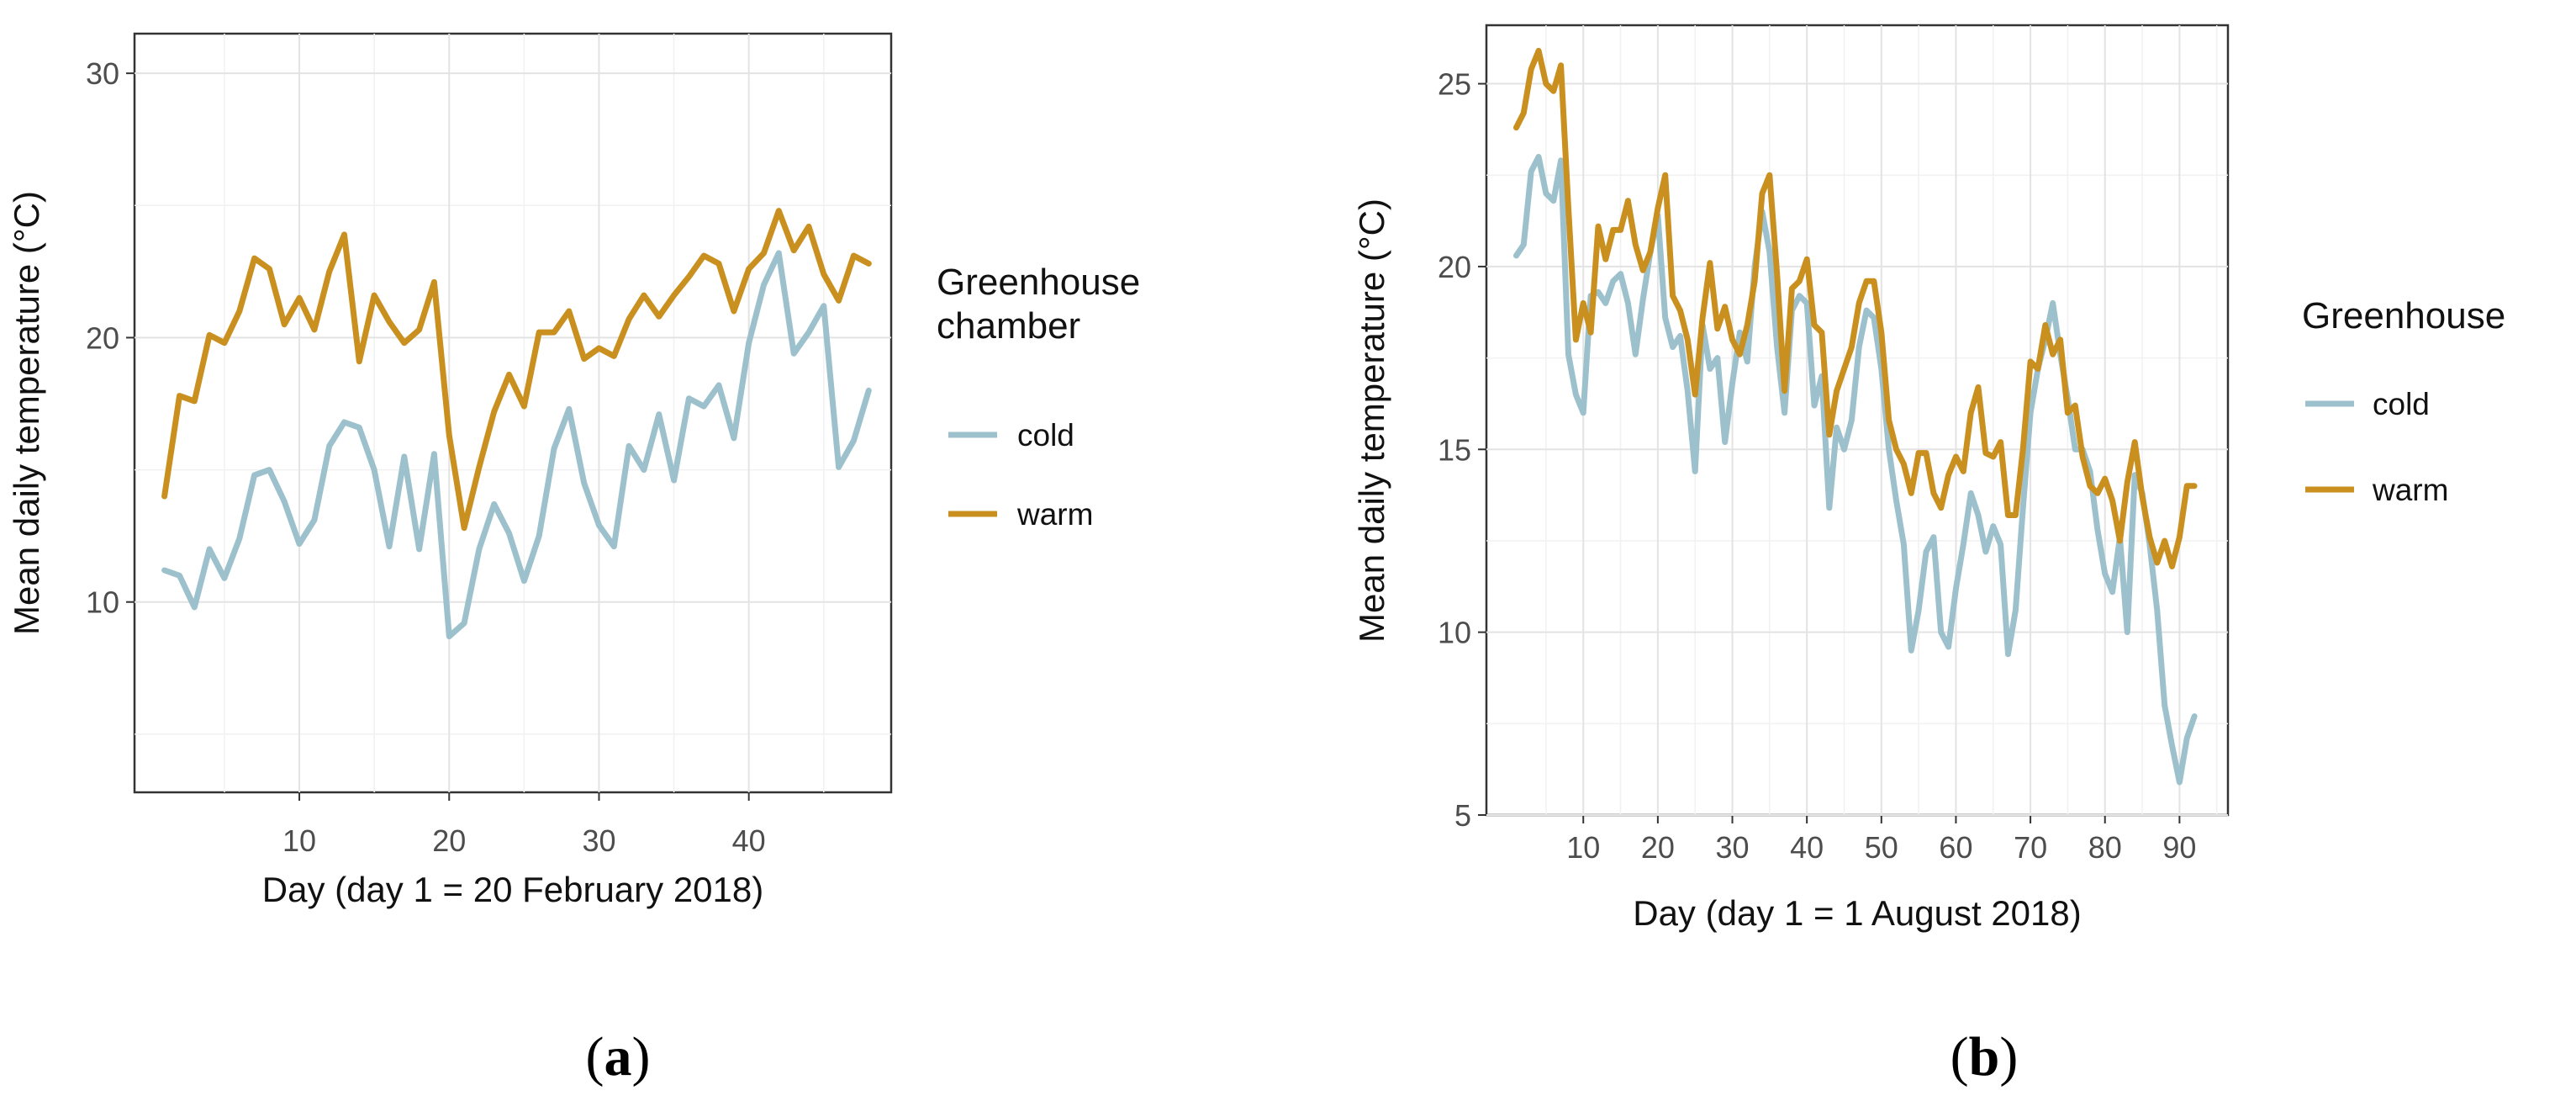 The width and height of the screenshot is (2576, 1101). What do you see at coordinates (1855, 308) in the screenshot?
I see `panel-b-series-line-warm` at bounding box center [1855, 308].